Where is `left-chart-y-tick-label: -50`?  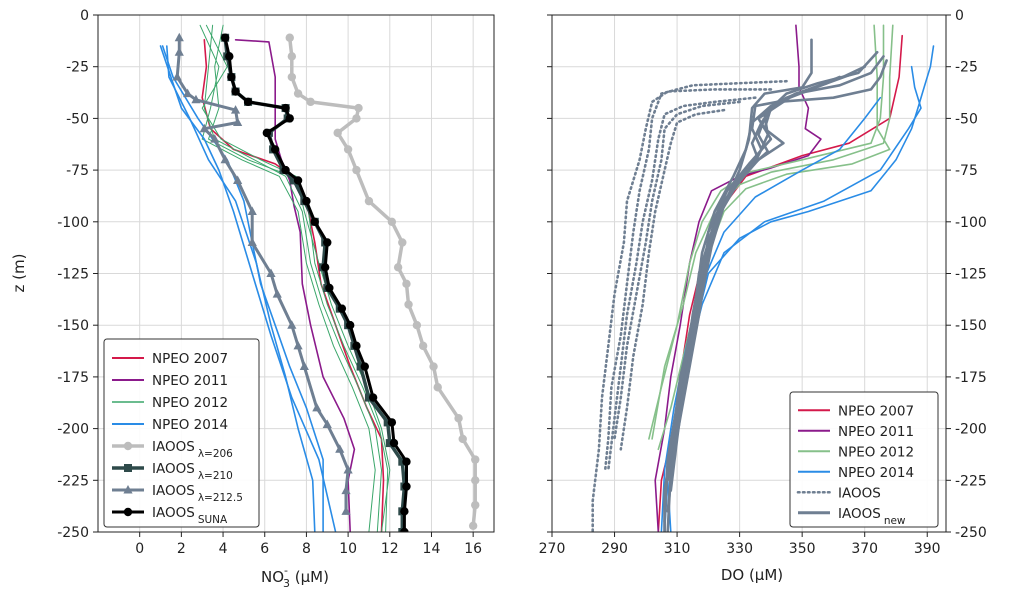
left-chart-y-tick-label: -50 is located at coordinates (77, 119).